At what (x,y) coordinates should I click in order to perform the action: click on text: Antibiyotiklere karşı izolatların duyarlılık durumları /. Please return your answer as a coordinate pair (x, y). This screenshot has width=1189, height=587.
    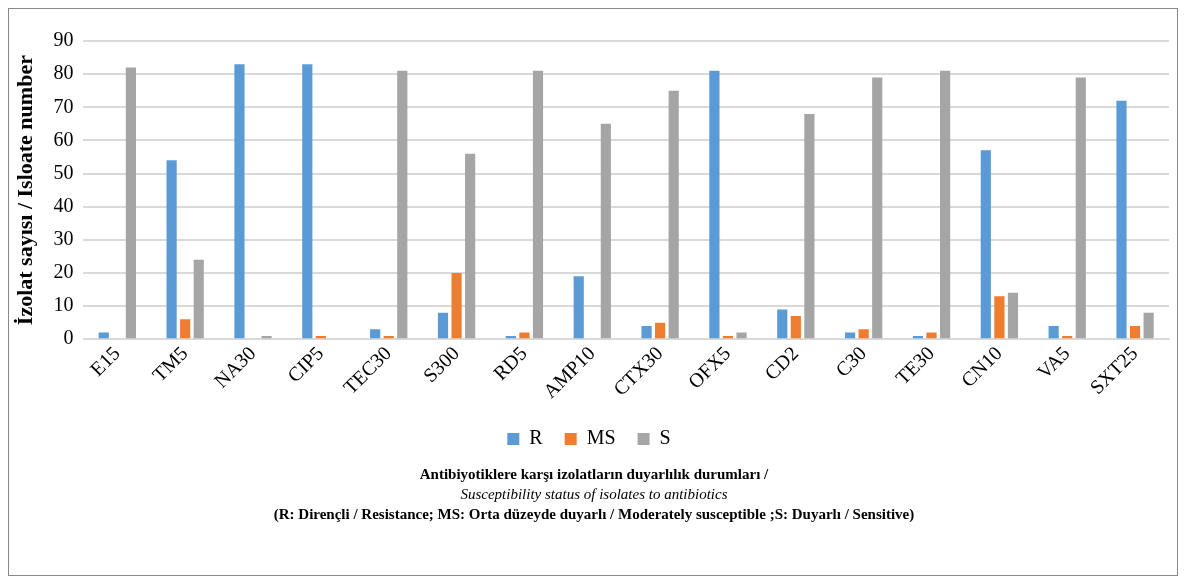
    Looking at the image, I should click on (594, 474).